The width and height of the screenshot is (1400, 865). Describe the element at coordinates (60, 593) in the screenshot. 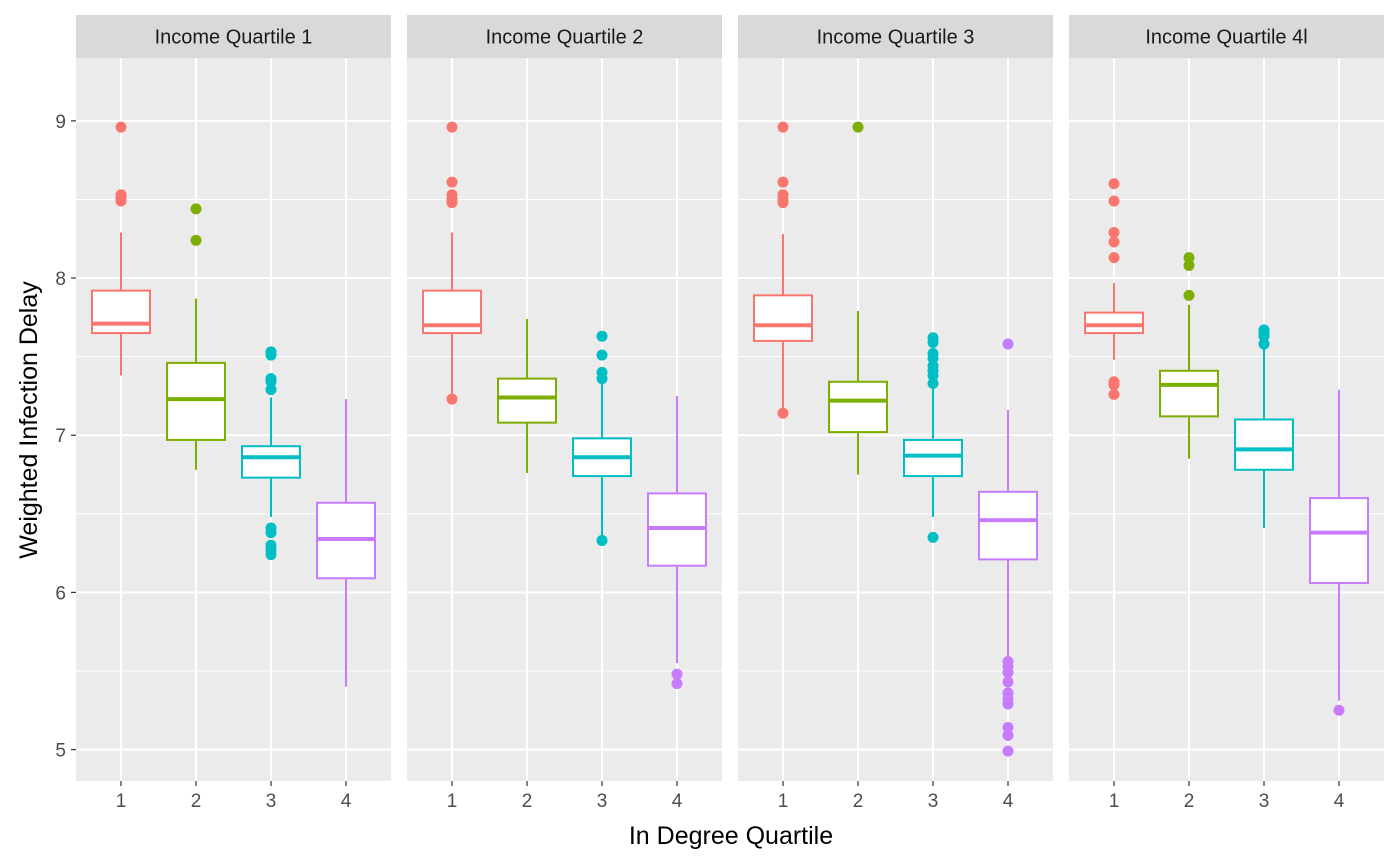

I see `y-tick-label: 6` at that location.